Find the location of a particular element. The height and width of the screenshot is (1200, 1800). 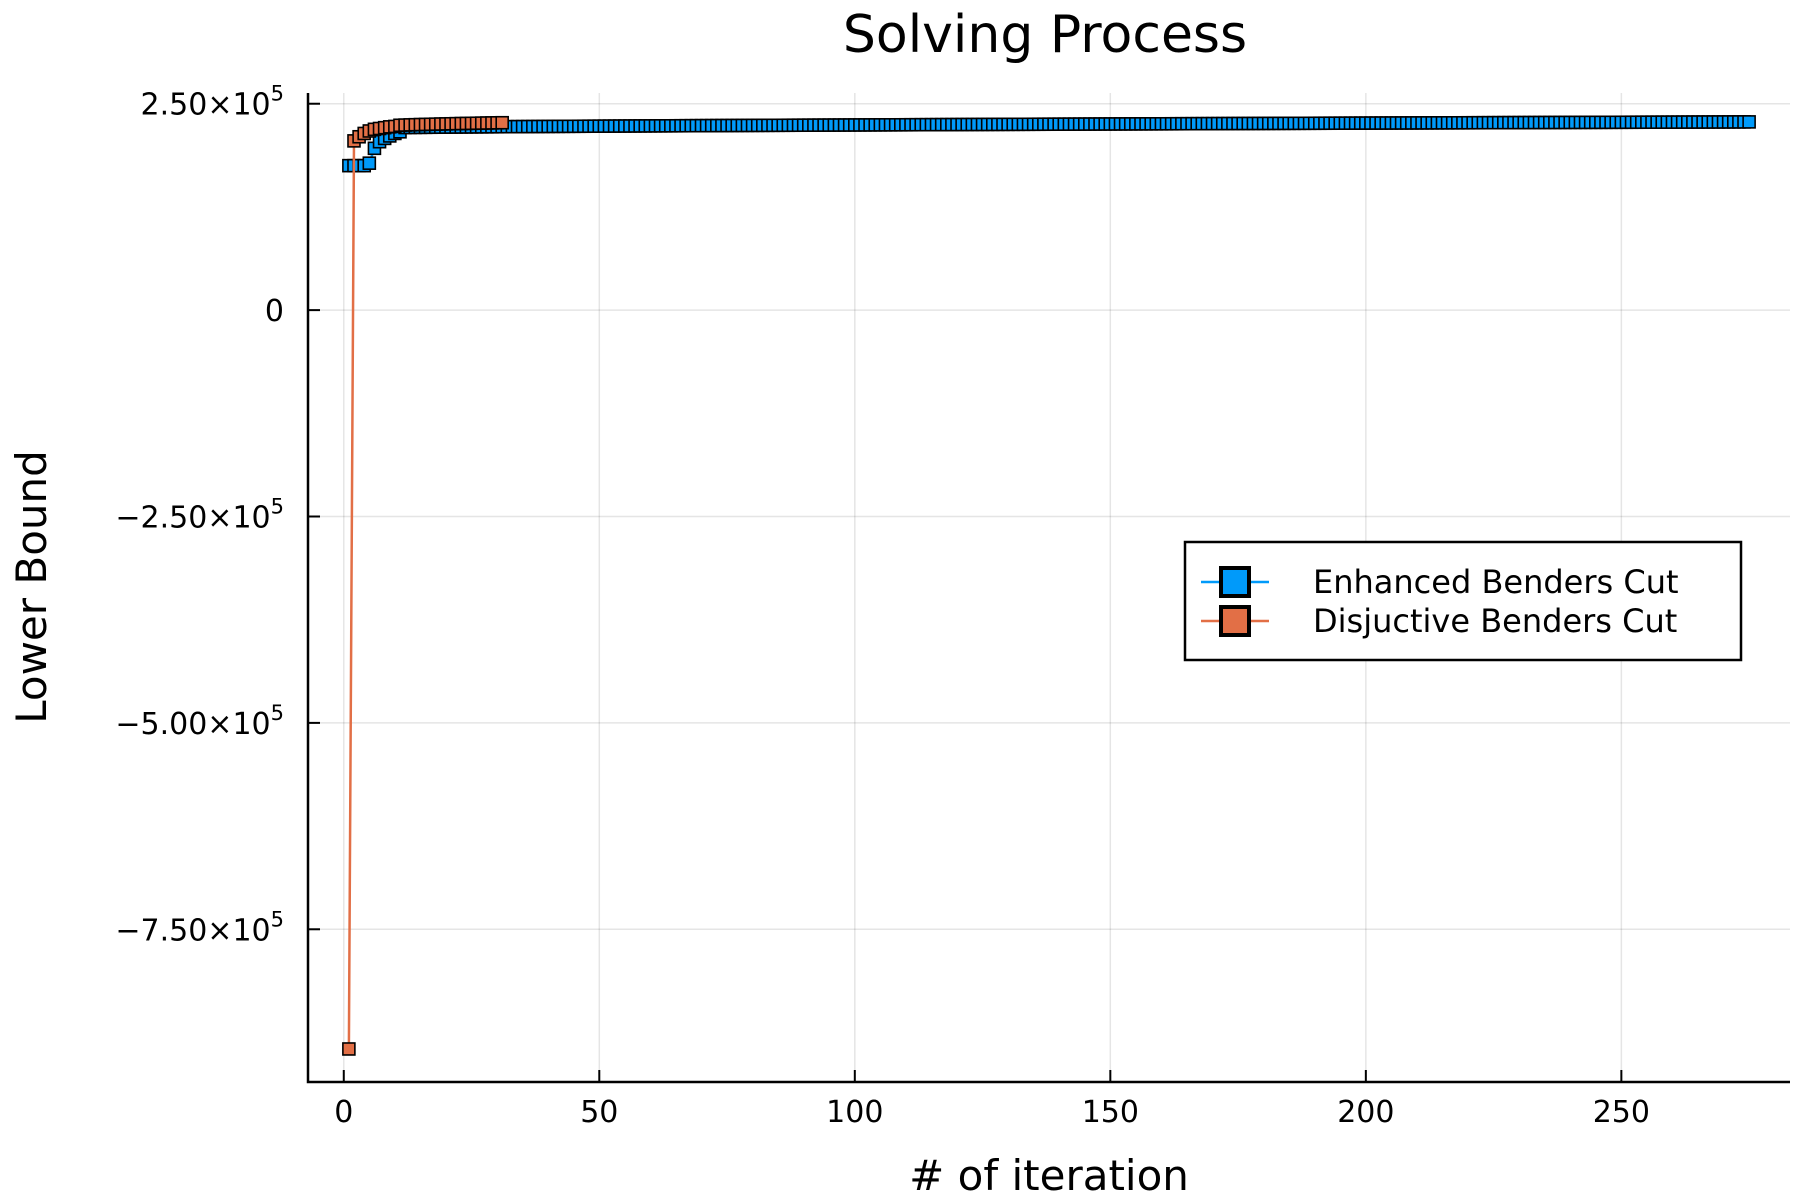

chart-title: Solving Process is located at coordinates (1045, 35).